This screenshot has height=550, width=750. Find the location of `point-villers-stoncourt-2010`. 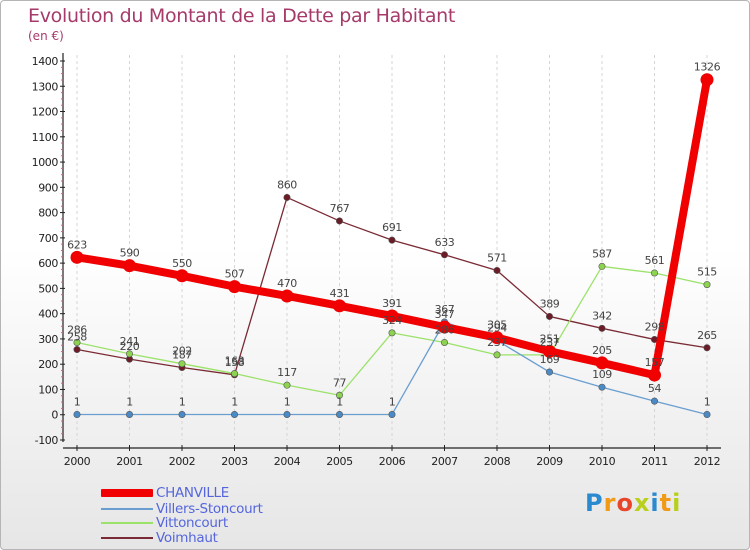

point-villers-stoncourt-2010 is located at coordinates (602, 387).